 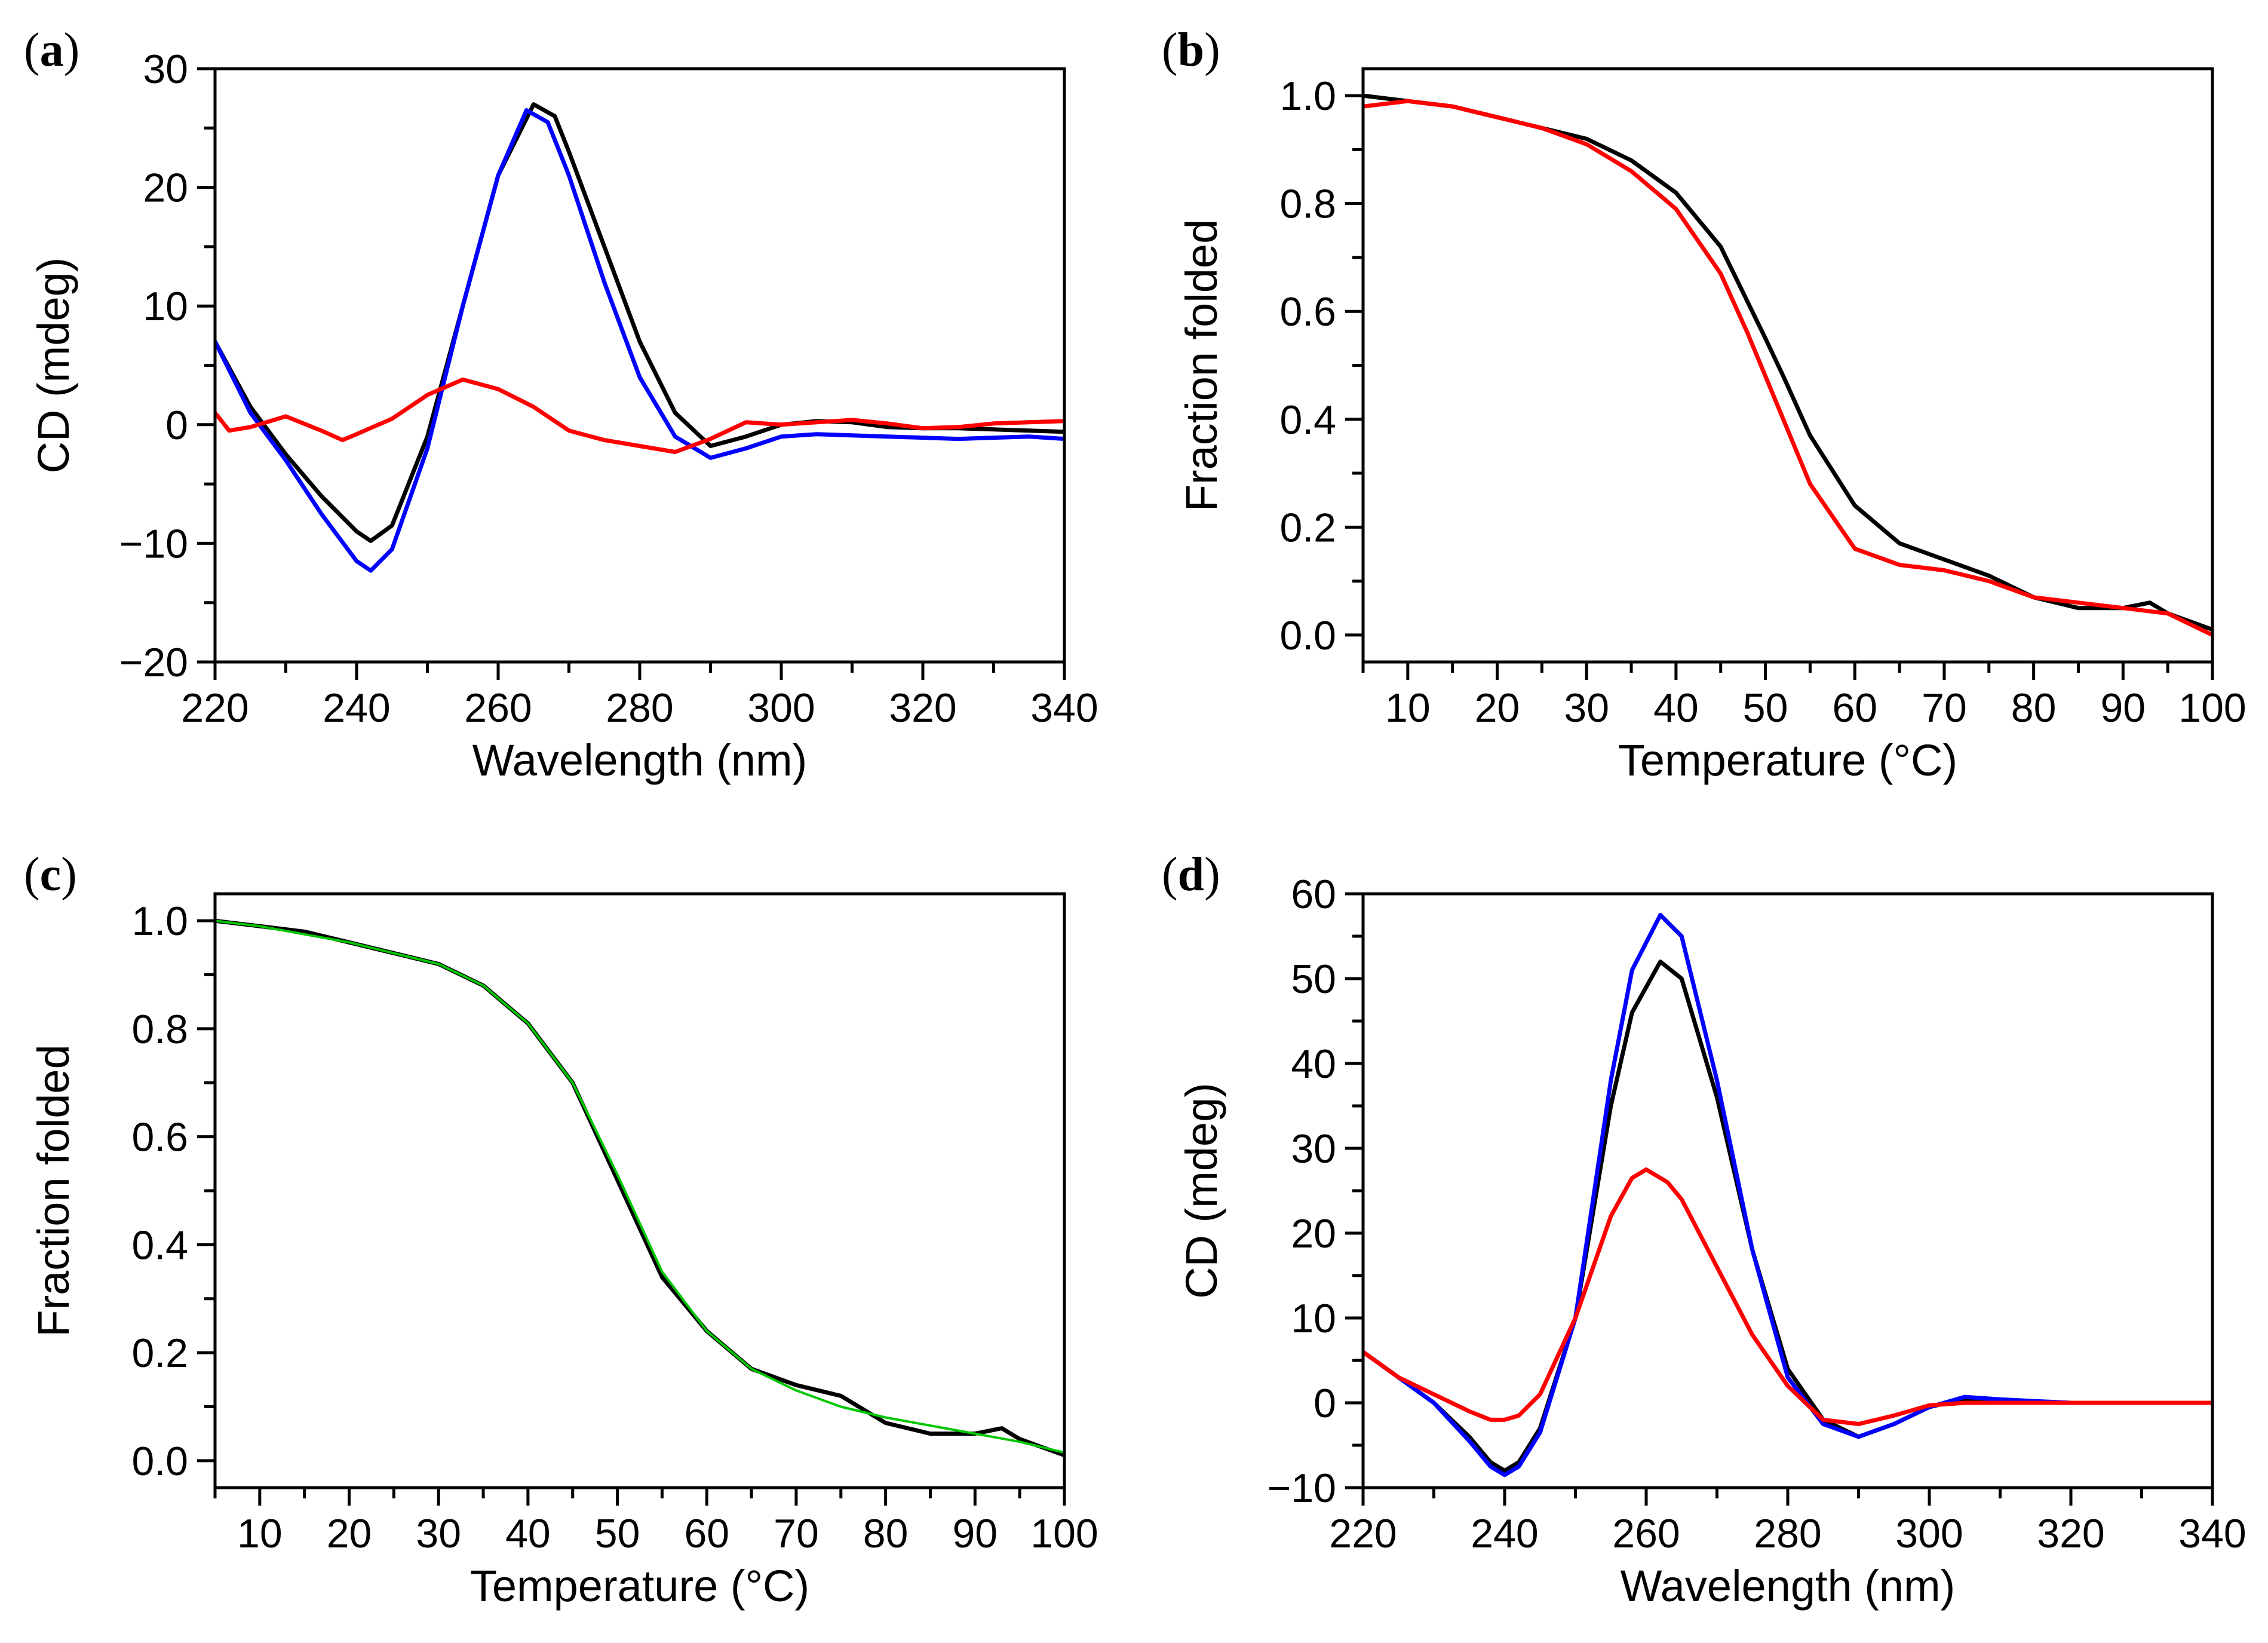 I want to click on series-green-line, so click(x=639, y=1186).